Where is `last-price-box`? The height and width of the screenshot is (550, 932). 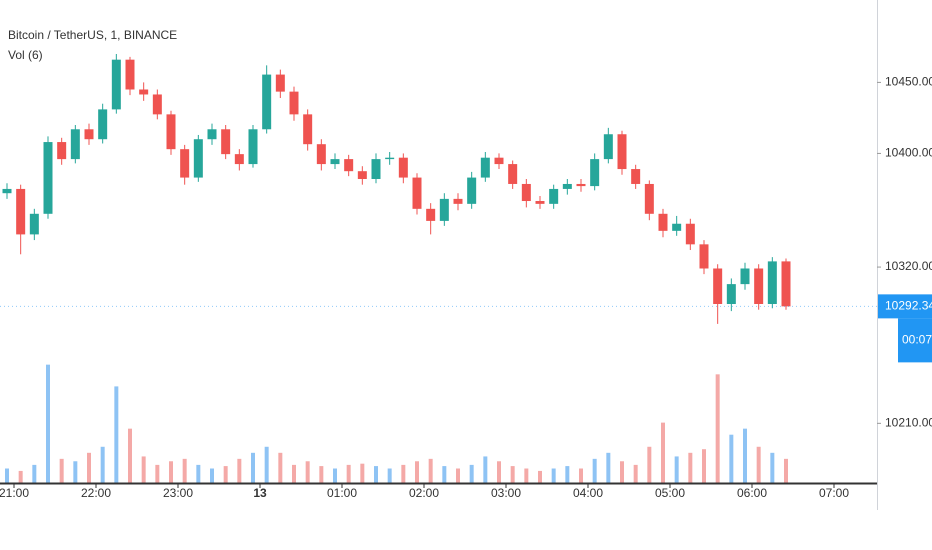
last-price-box is located at coordinates (905, 306).